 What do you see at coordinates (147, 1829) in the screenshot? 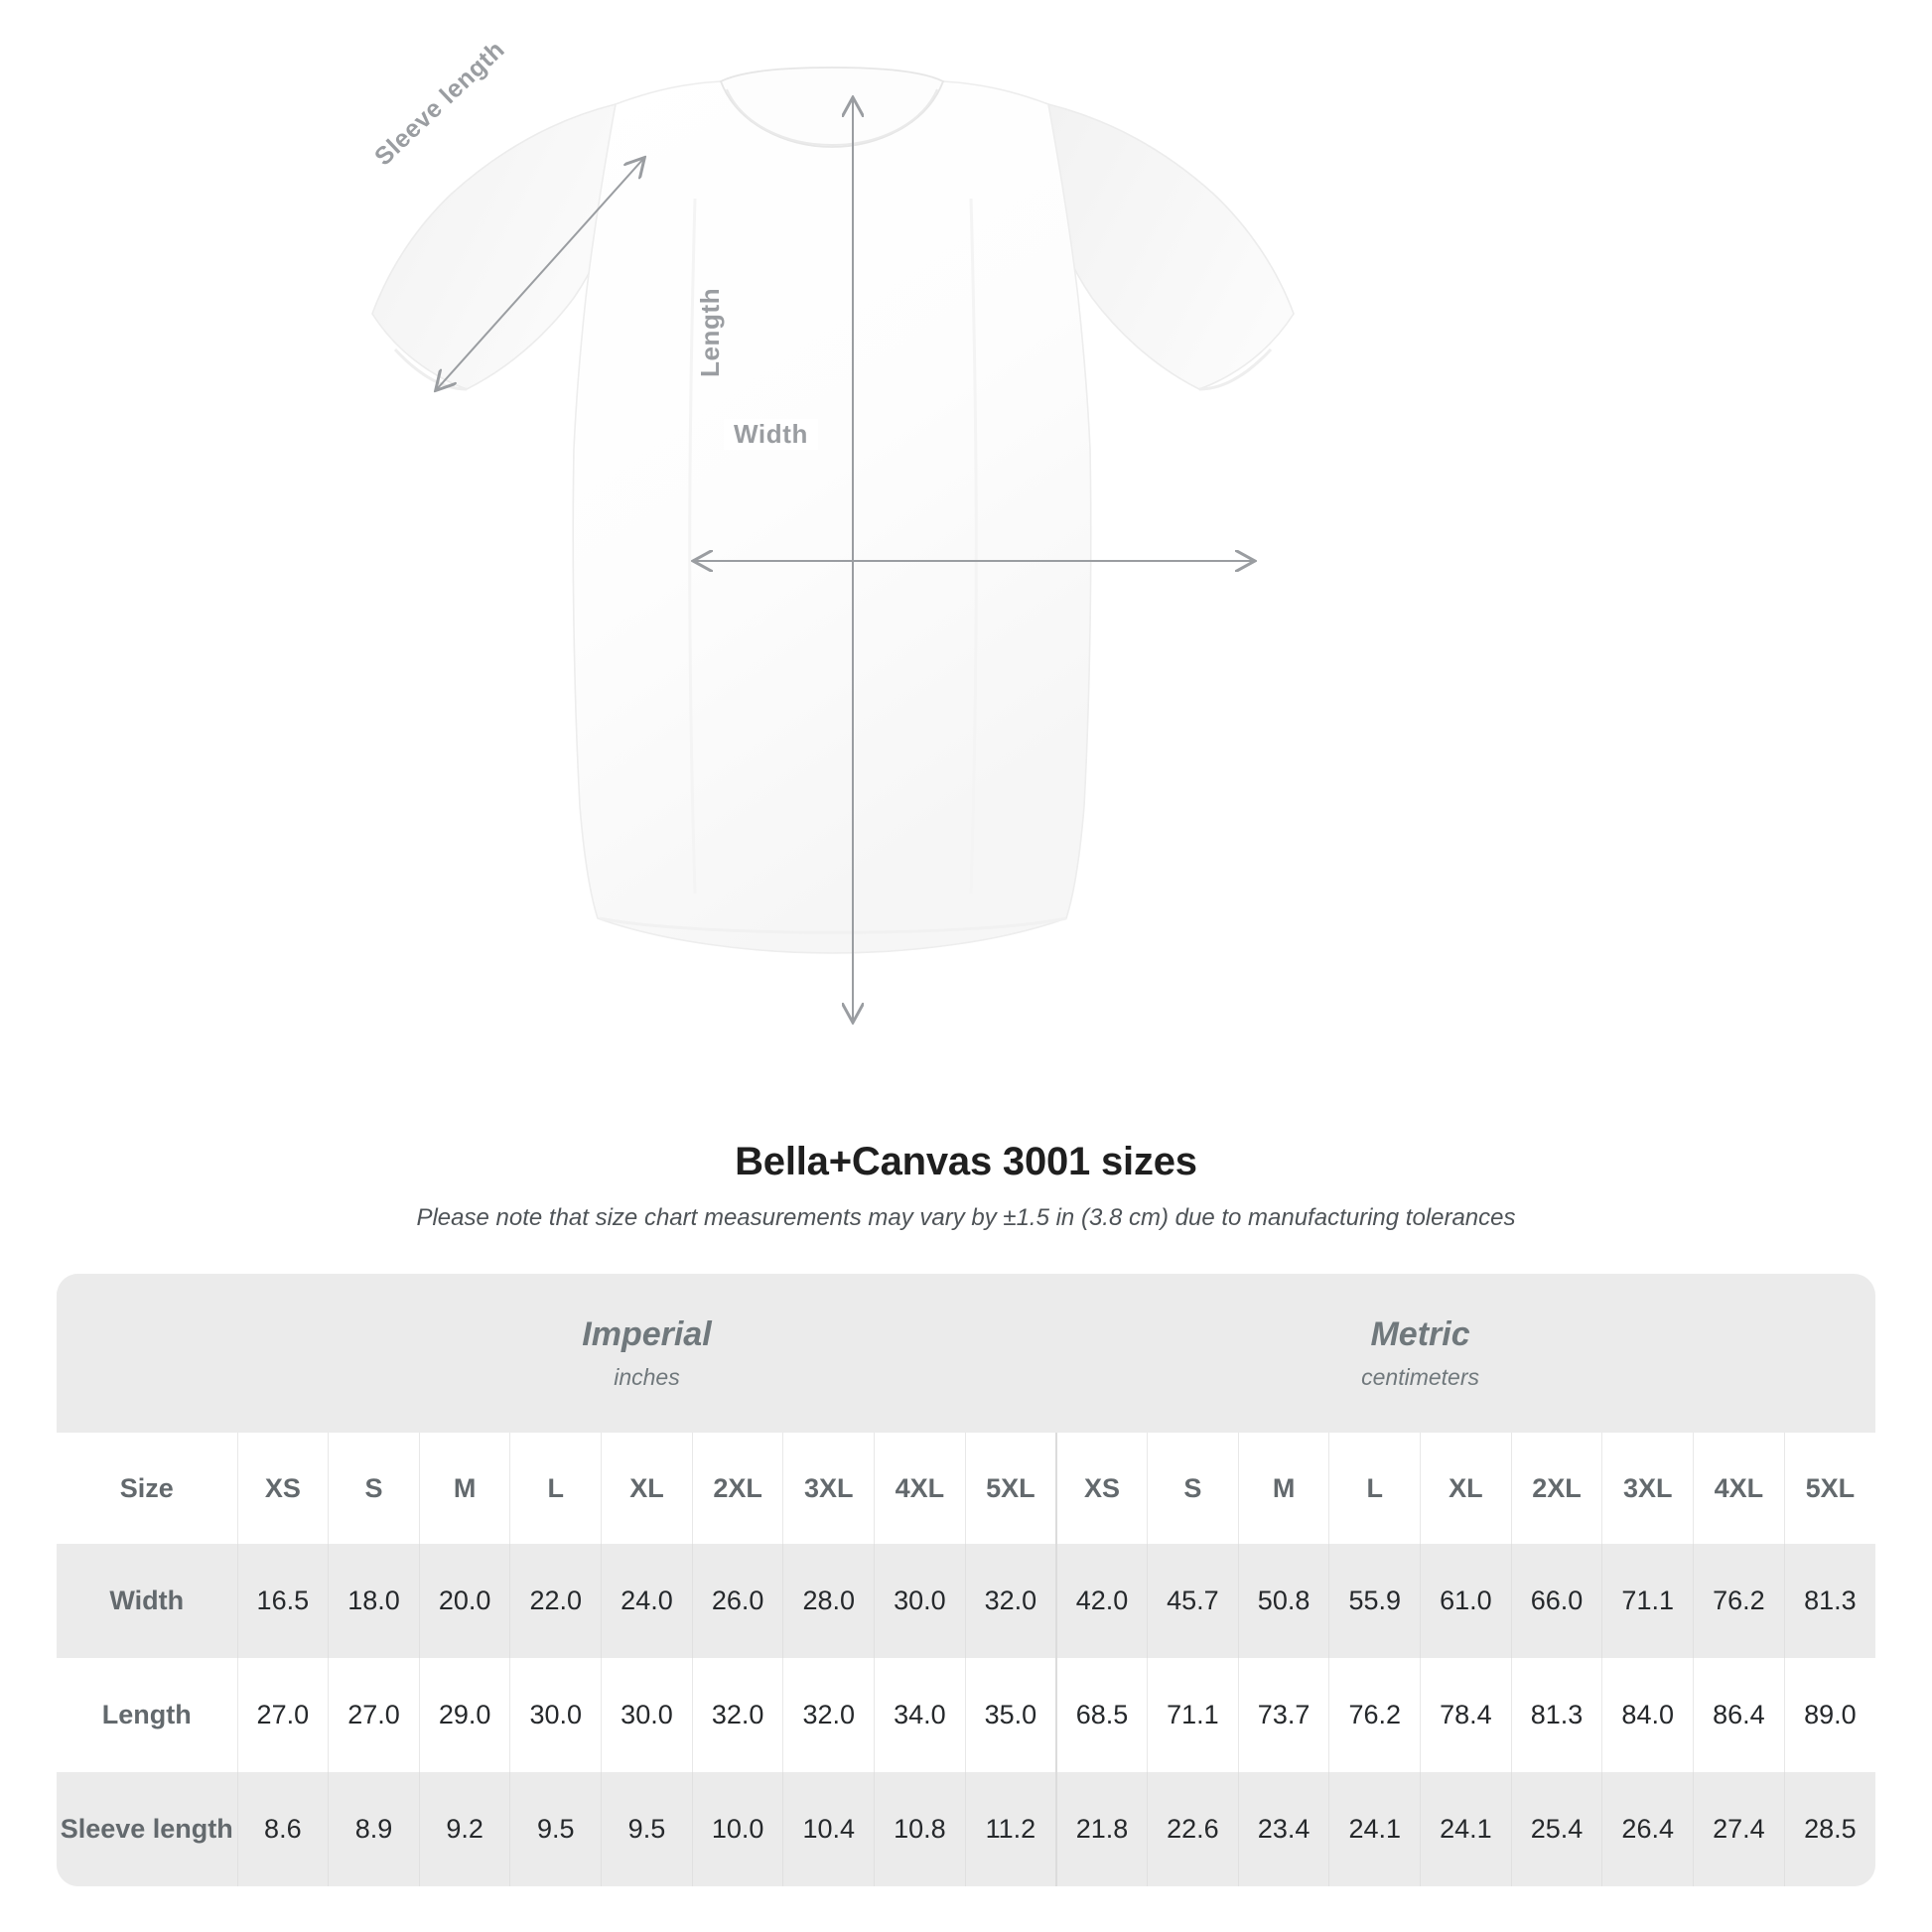
I see `row-label-sleeve-length: Sleeve length` at bounding box center [147, 1829].